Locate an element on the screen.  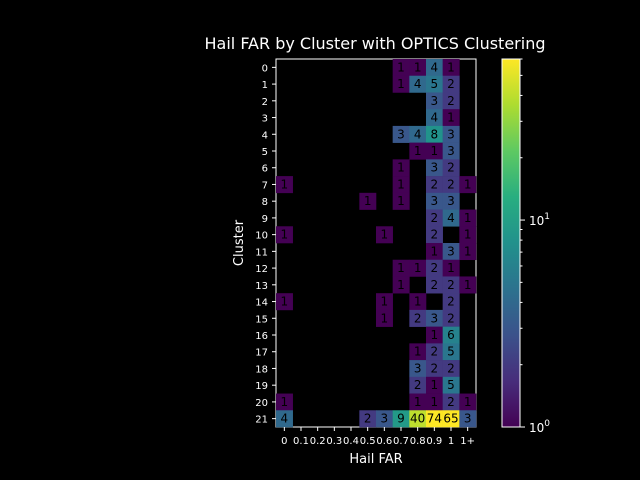
y-tick-label: 0 is located at coordinates (265, 68).